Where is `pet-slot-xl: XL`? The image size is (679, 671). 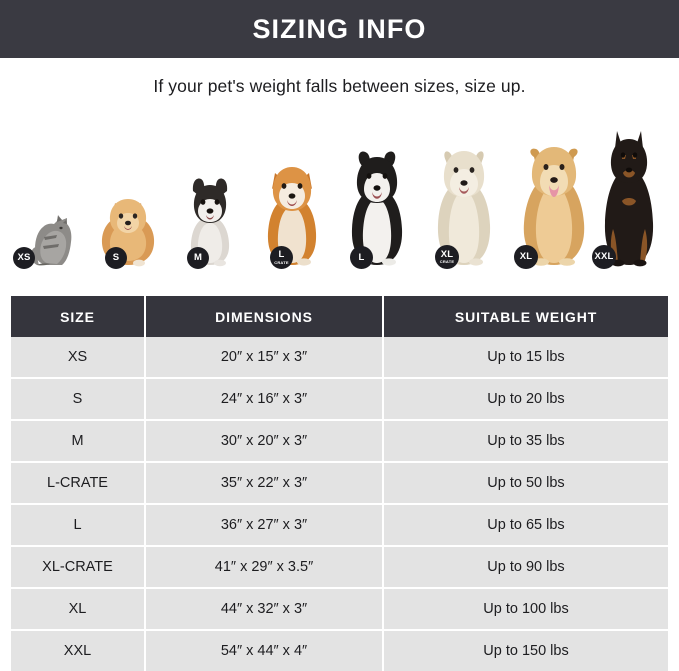 pet-slot-xl: XL is located at coordinates (554, 207).